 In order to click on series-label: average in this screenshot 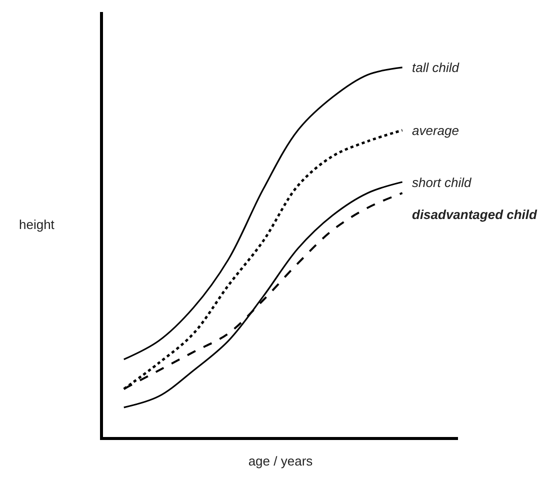, I will do `click(435, 130)`.